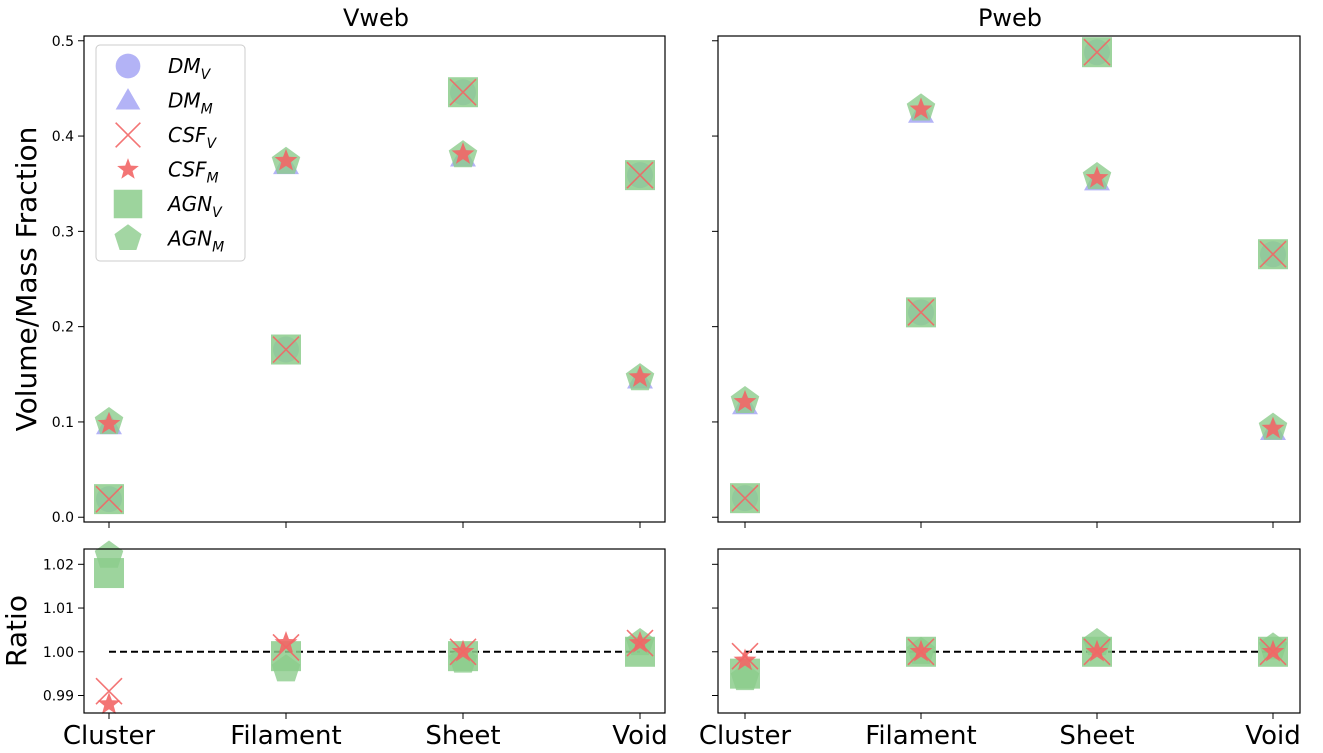 The image size is (1323, 753). What do you see at coordinates (58, 653) in the screenshot?
I see `y-tick-label: 1.00` at bounding box center [58, 653].